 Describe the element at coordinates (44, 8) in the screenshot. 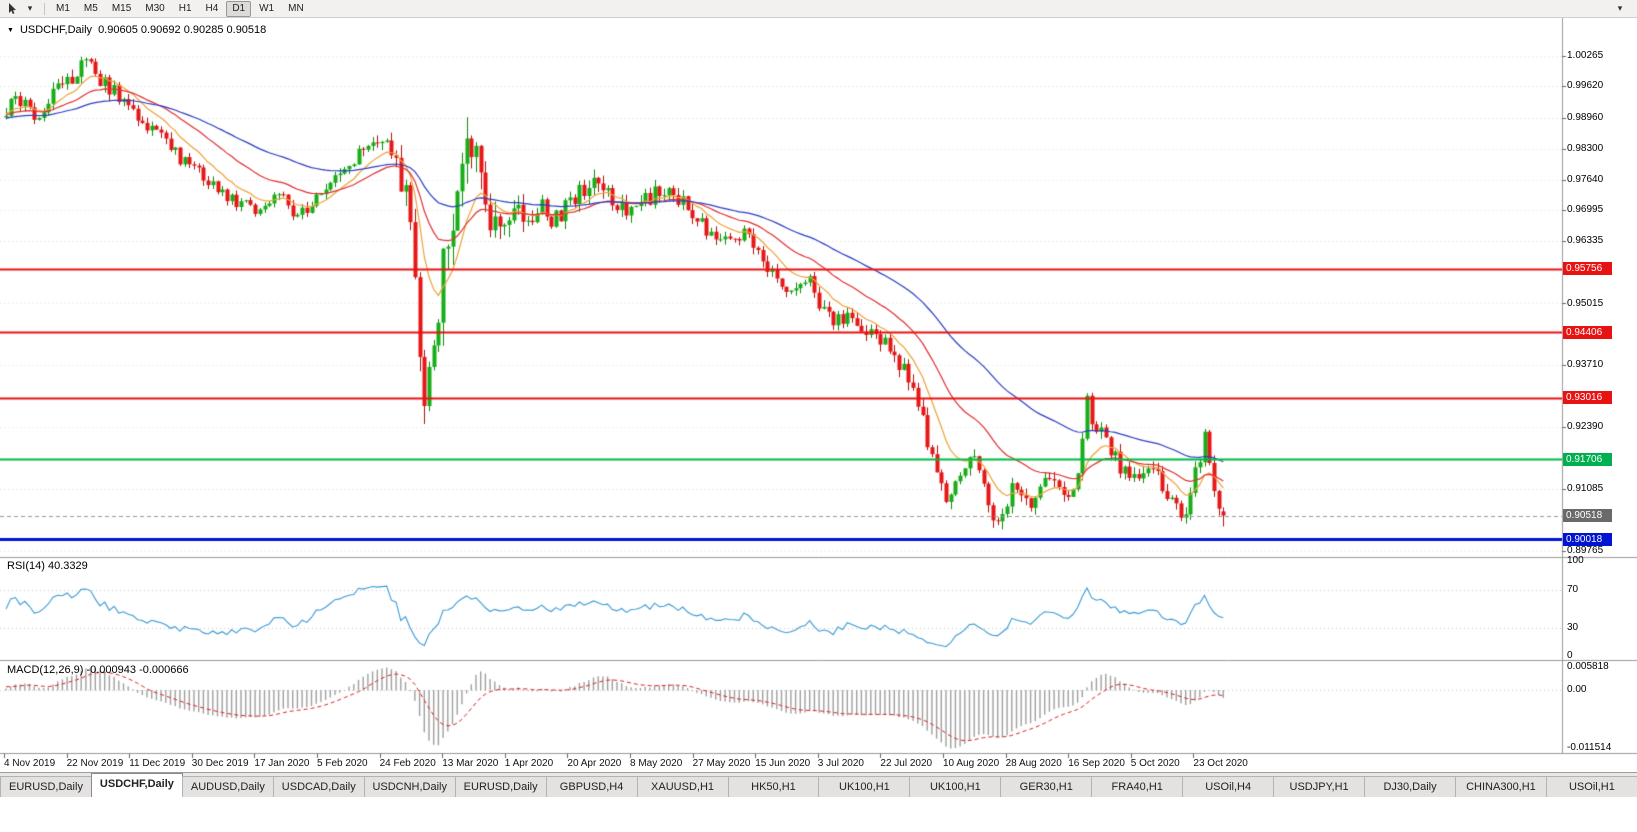

I see `toolbar-separator` at that location.